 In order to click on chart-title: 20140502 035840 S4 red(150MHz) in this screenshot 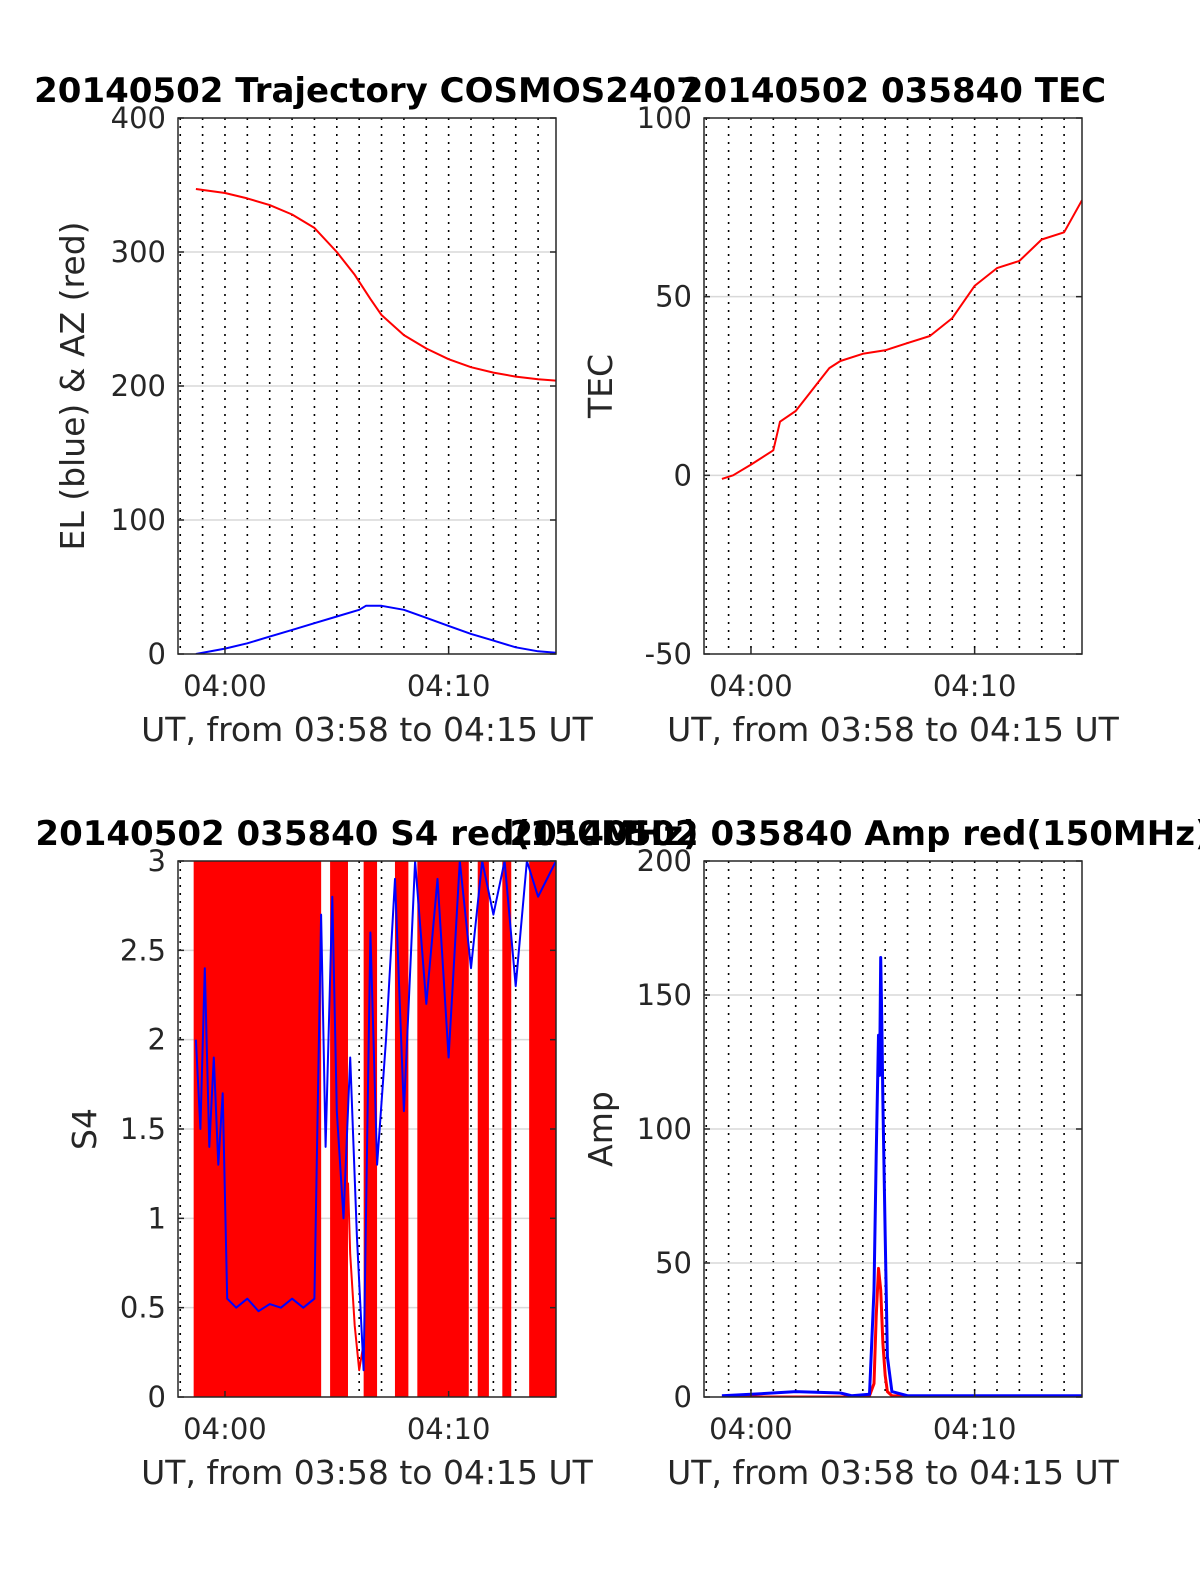, I will do `click(366, 834)`.